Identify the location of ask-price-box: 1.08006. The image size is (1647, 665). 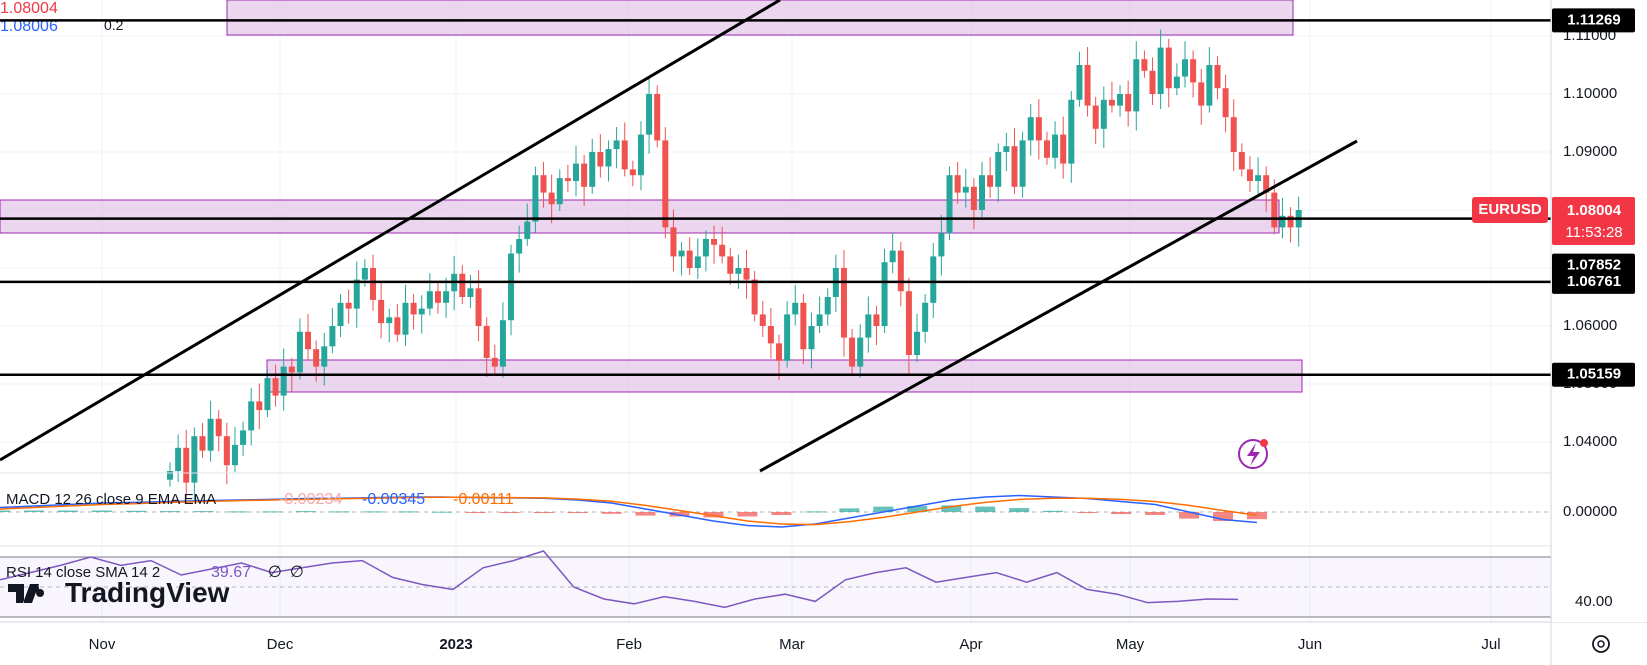
(44, 27).